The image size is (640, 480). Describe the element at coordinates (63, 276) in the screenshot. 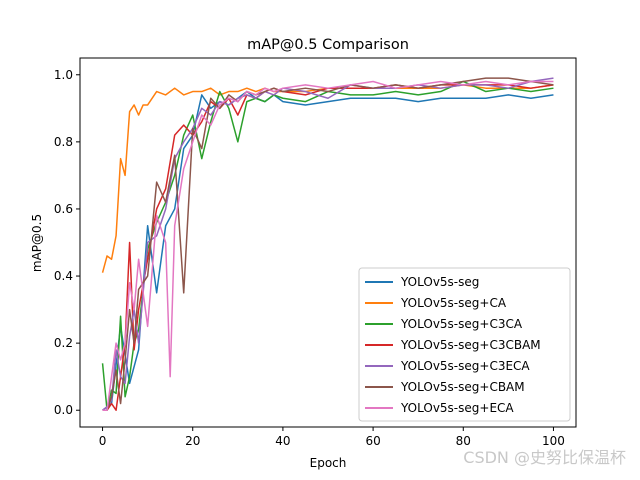

I see `y-tick-label: 0.4` at that location.